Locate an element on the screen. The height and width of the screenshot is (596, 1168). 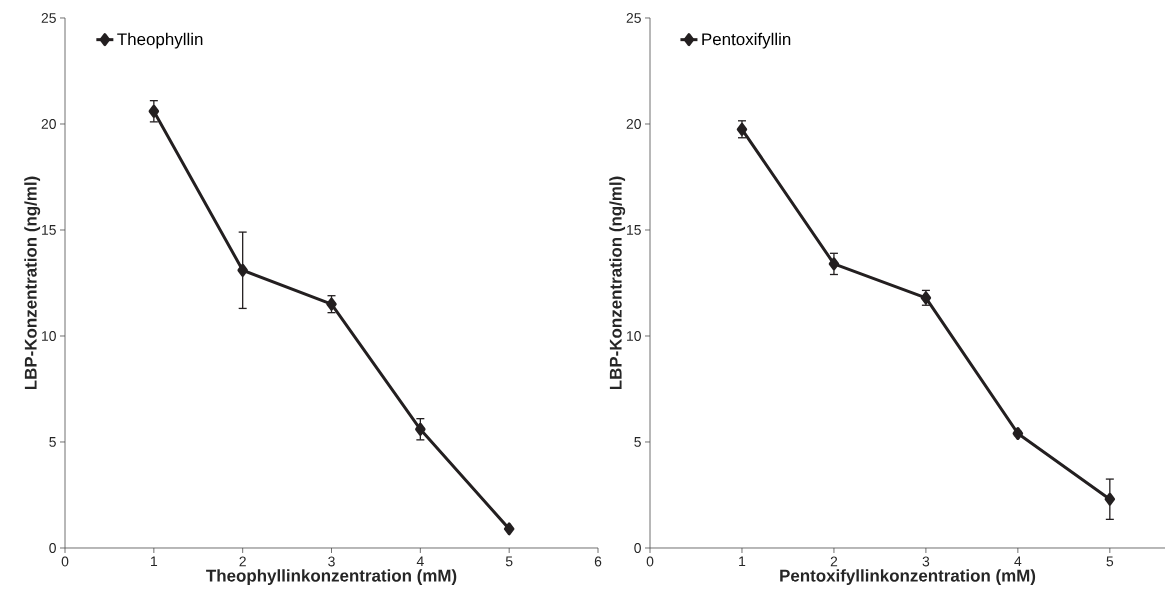
x-axis-title: Pentoxifyllinkonzentration (mM) is located at coordinates (908, 577).